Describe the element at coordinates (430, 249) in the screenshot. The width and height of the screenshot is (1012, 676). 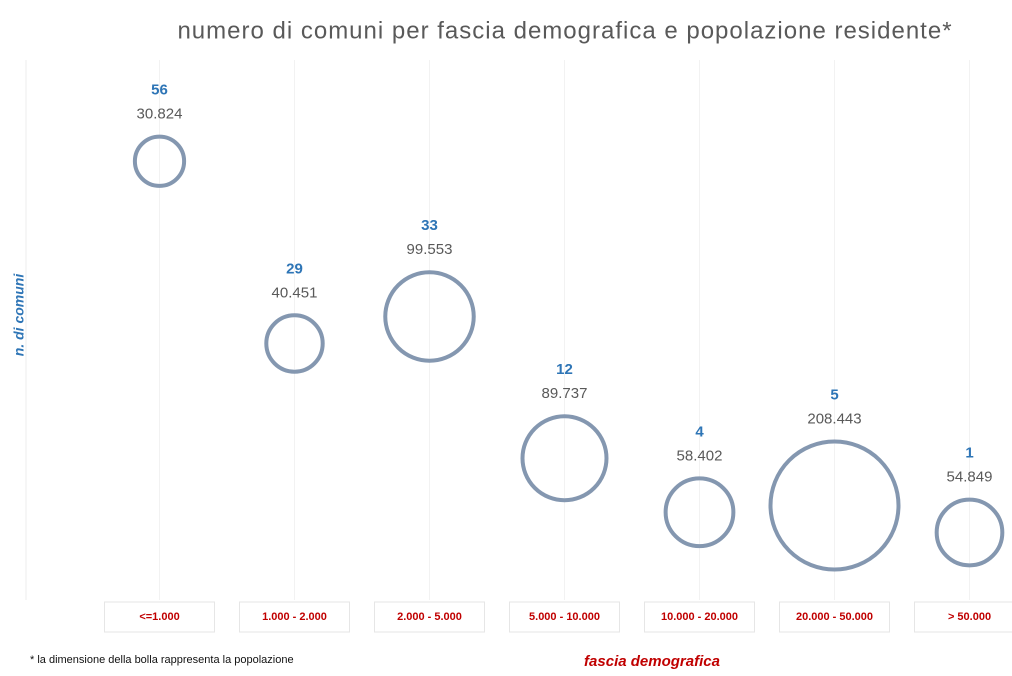
I see `population-label: 99.553` at that location.